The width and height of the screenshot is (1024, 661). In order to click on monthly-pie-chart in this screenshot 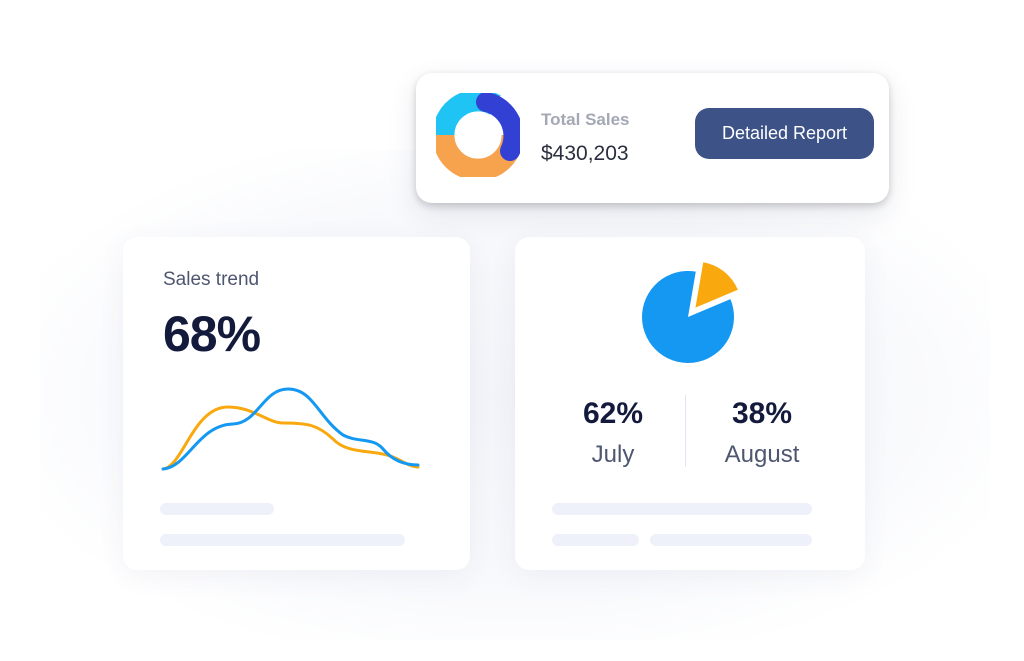, I will do `click(690, 312)`.